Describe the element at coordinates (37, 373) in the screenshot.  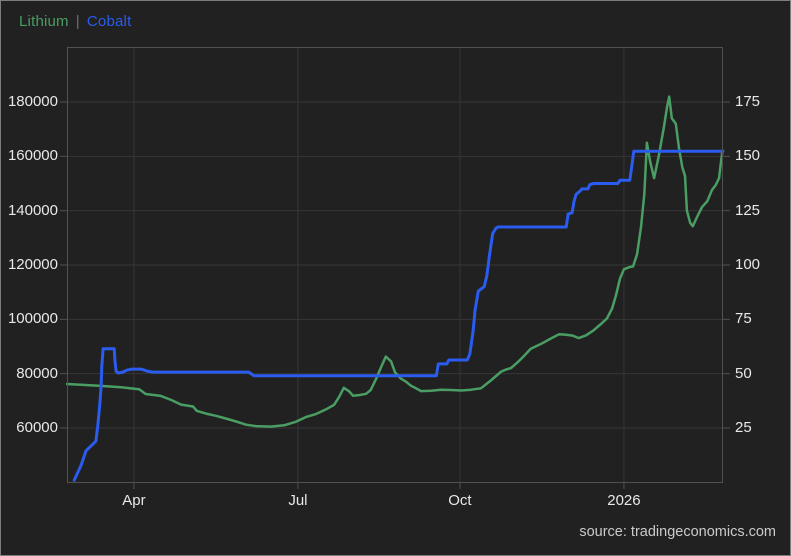
I see `y-axis-label-left: 80000` at that location.